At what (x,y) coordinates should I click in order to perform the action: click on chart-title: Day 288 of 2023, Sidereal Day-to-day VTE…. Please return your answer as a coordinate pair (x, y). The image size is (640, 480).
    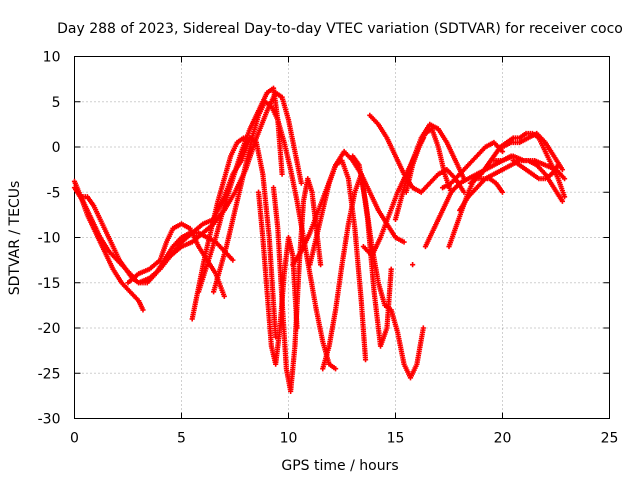
    Looking at the image, I should click on (340, 29).